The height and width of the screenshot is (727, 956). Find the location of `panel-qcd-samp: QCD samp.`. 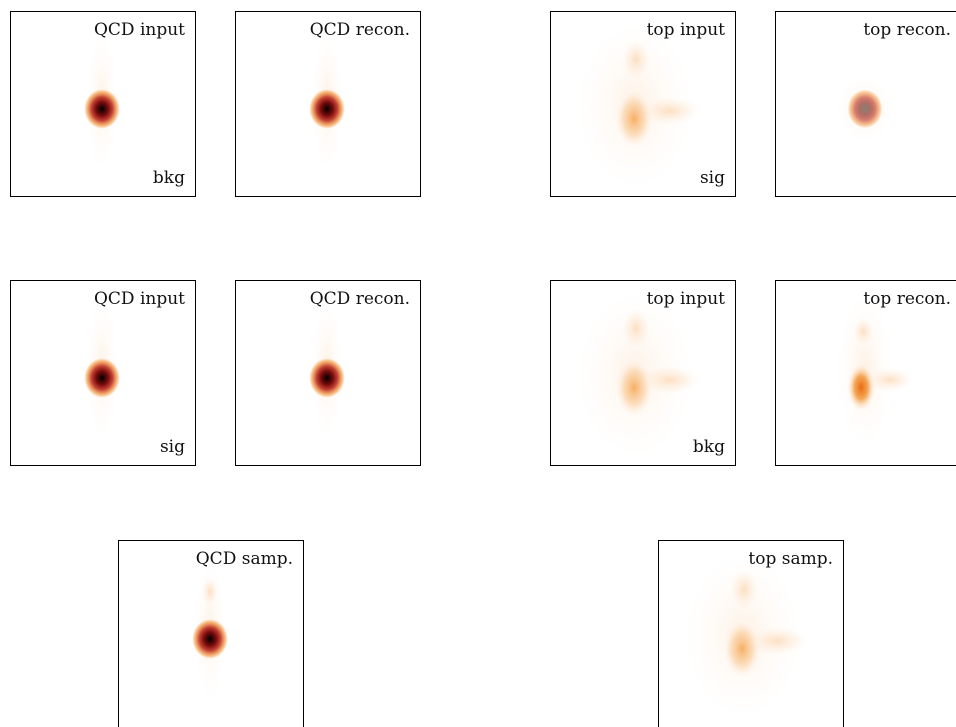

panel-qcd-samp: QCD samp. is located at coordinates (211, 633).